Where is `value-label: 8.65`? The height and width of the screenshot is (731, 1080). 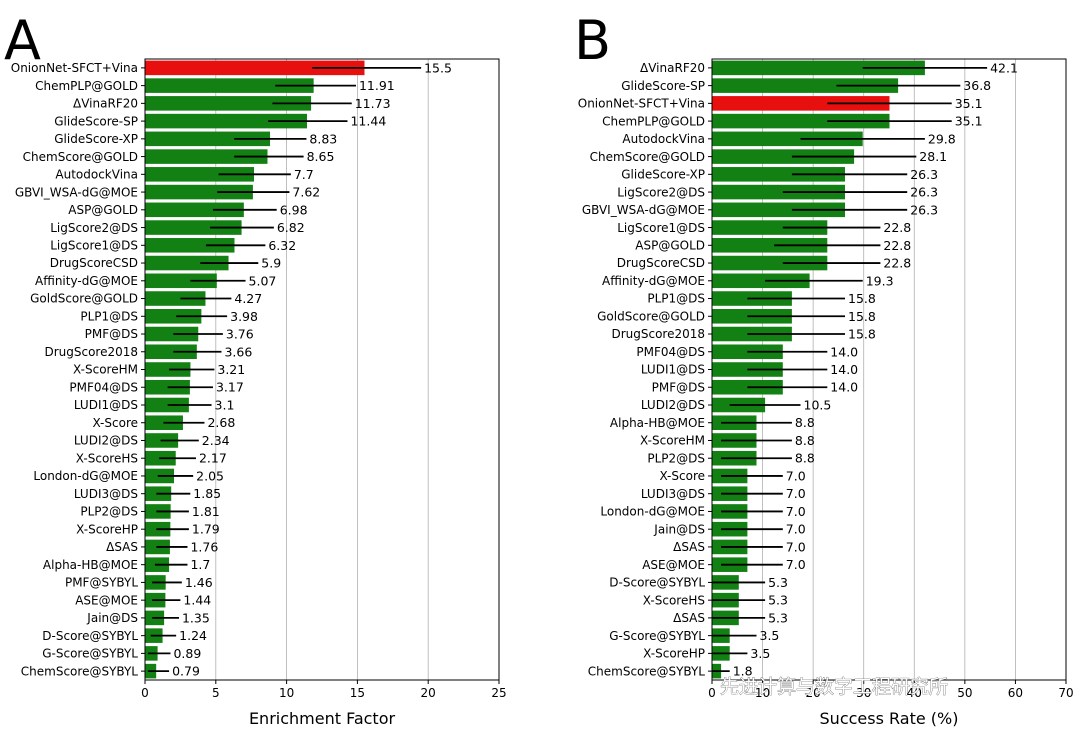
value-label: 8.65 is located at coordinates (321, 156).